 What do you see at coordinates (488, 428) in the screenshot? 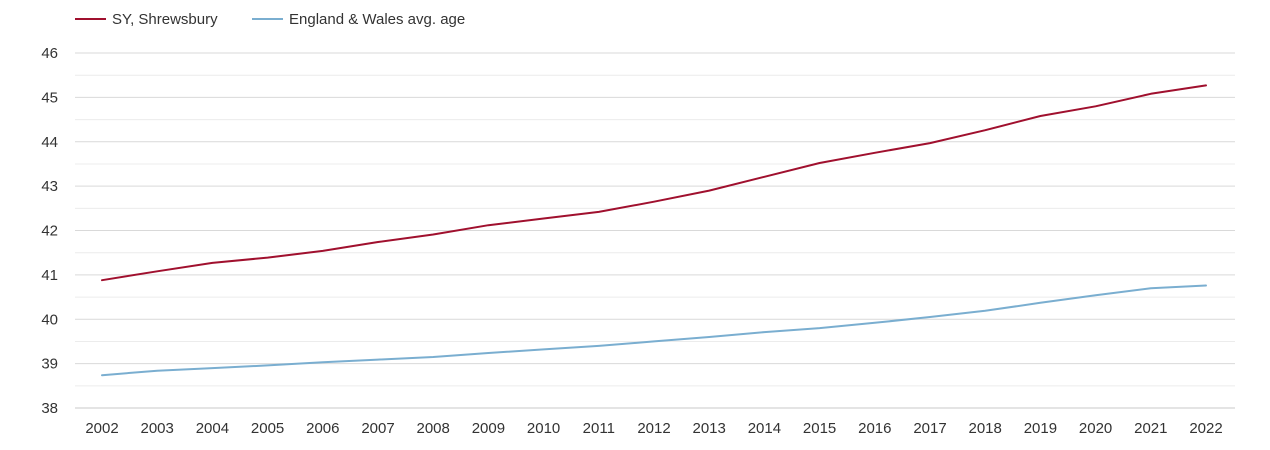
I see `x-tick-label: 2009` at bounding box center [488, 428].